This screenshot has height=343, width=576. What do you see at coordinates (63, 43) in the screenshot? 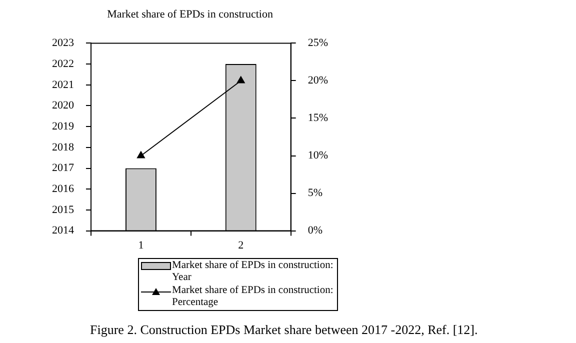
I see `y-tick-label: 2023` at bounding box center [63, 43].